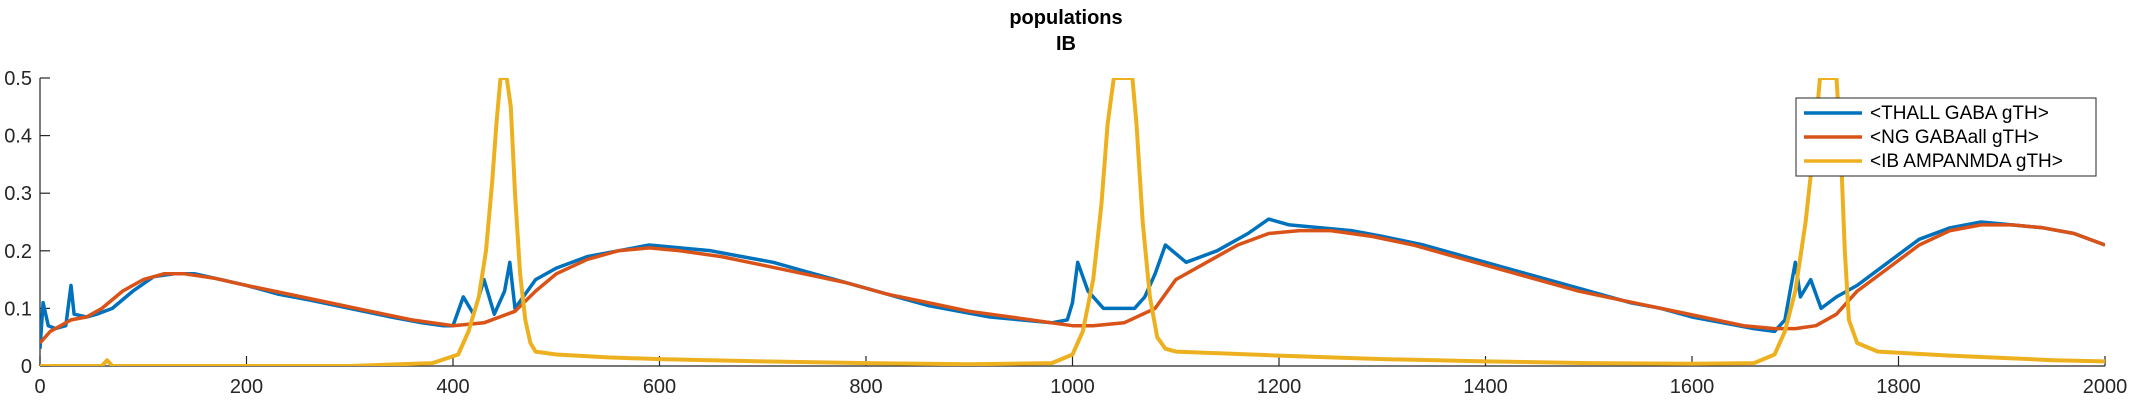 The height and width of the screenshot is (400, 2133). Describe the element at coordinates (246, 387) in the screenshot. I see `x-tick-label: 200` at that location.